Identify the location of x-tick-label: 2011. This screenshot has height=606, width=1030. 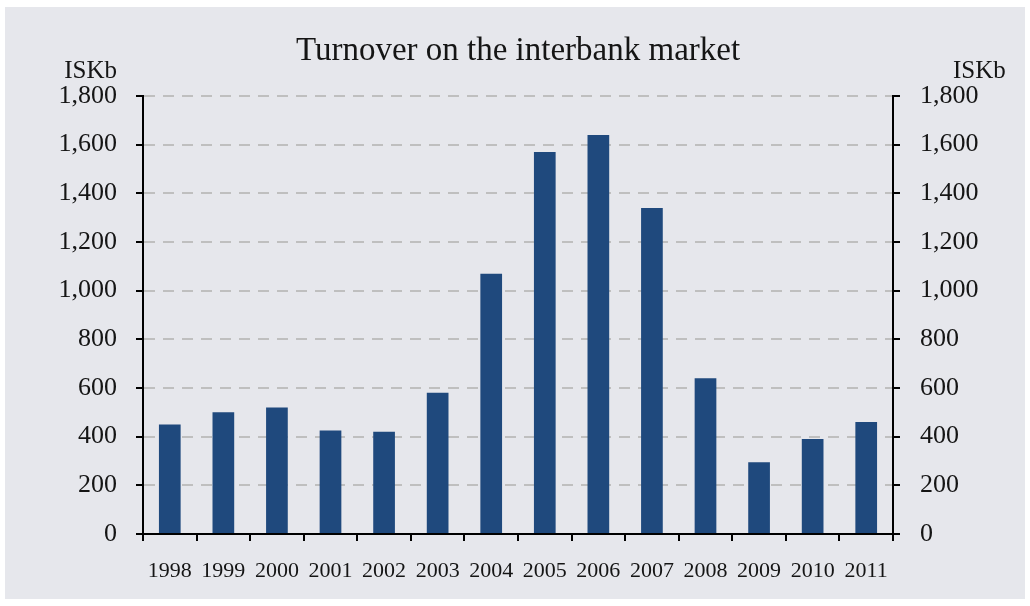
(866, 569).